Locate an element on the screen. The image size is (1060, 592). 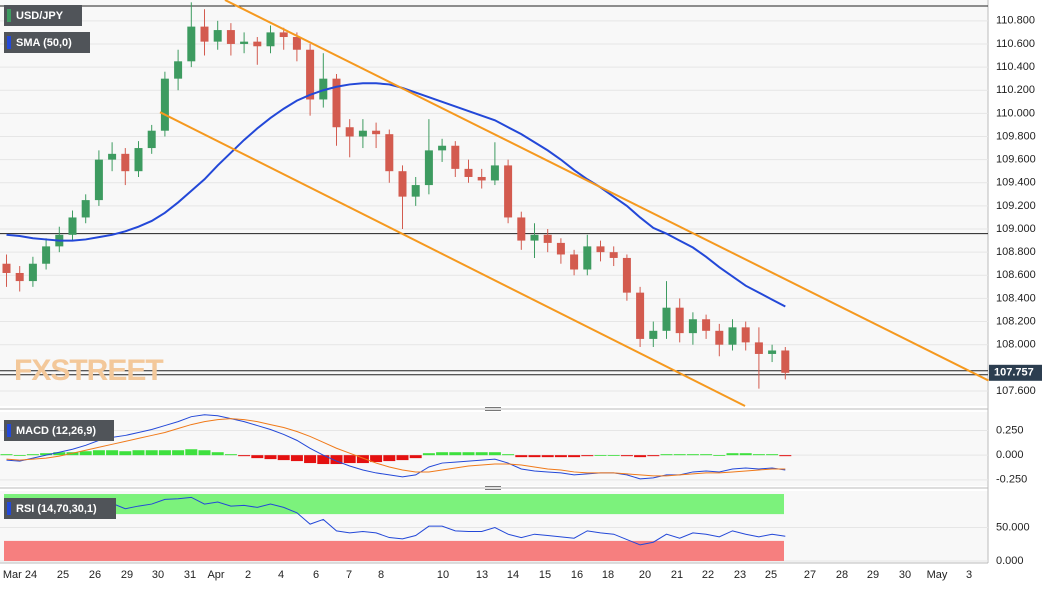
rsi-line is located at coordinates (396, 521).